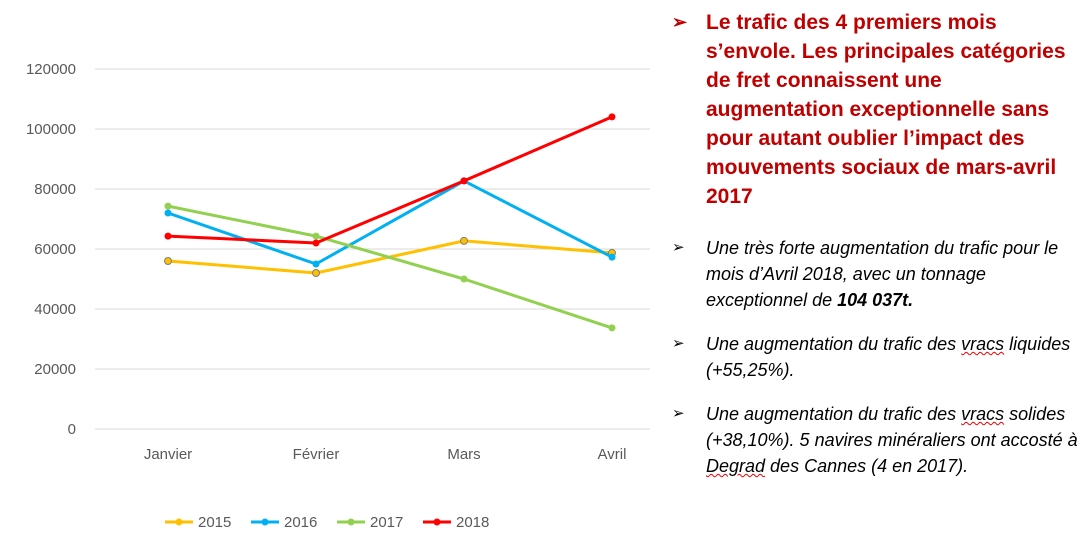 Image resolution: width=1086 pixels, height=539 pixels. What do you see at coordinates (390, 222) in the screenshot?
I see `series-line-2016` at bounding box center [390, 222].